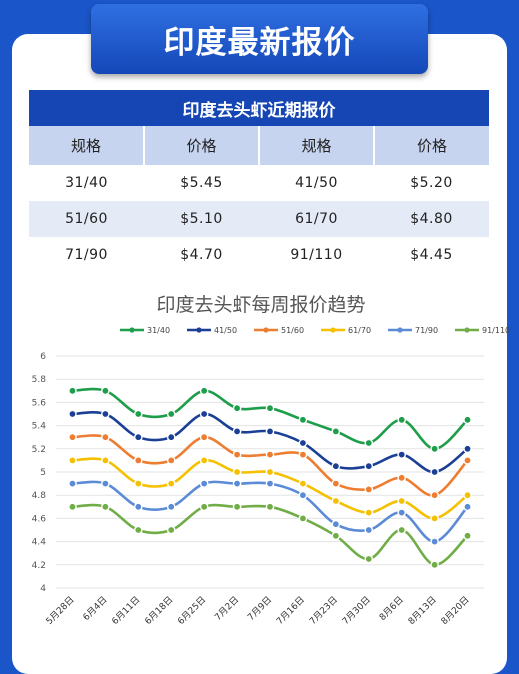 This screenshot has width=519, height=674. What do you see at coordinates (39, 566) in the screenshot?
I see `y-tick-label: 4.2` at bounding box center [39, 566].